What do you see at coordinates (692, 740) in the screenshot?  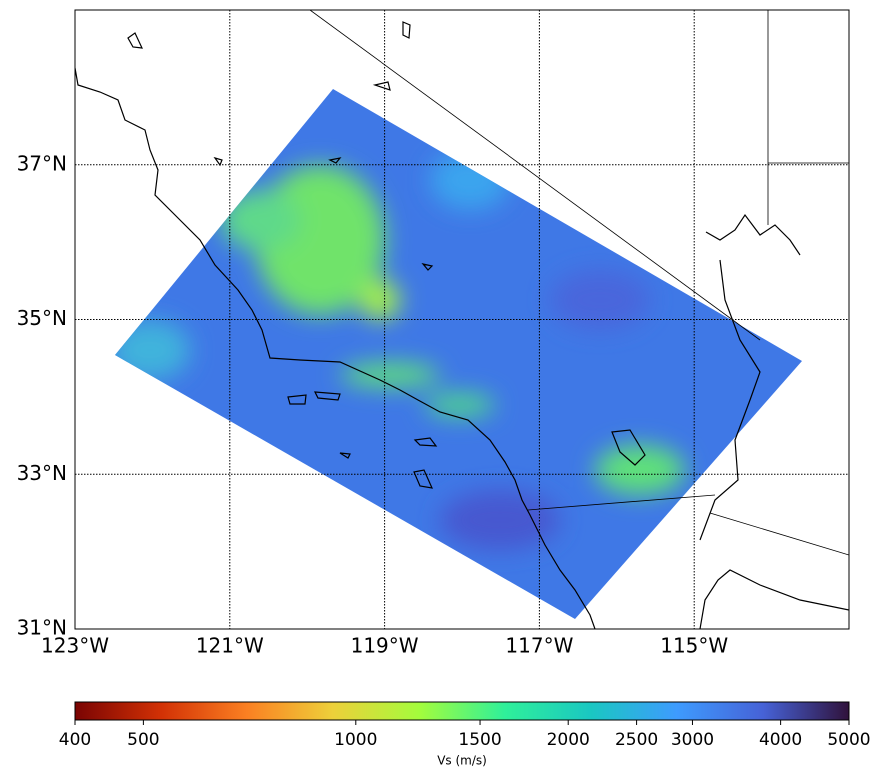 I see `colorbar-tick-label: 3000` at bounding box center [692, 740].